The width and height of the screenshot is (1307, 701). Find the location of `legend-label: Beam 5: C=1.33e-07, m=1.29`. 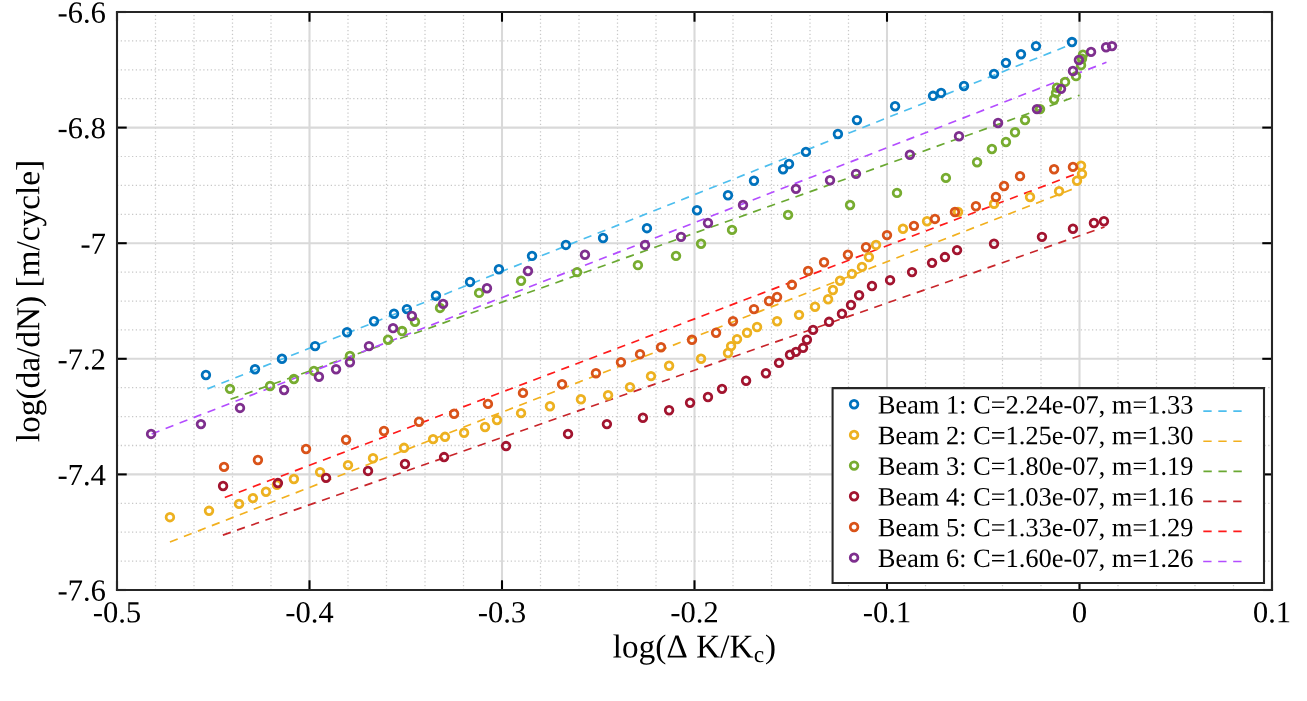

legend-label: Beam 5: C=1.33e-07, m=1.29 is located at coordinates (1035, 529).